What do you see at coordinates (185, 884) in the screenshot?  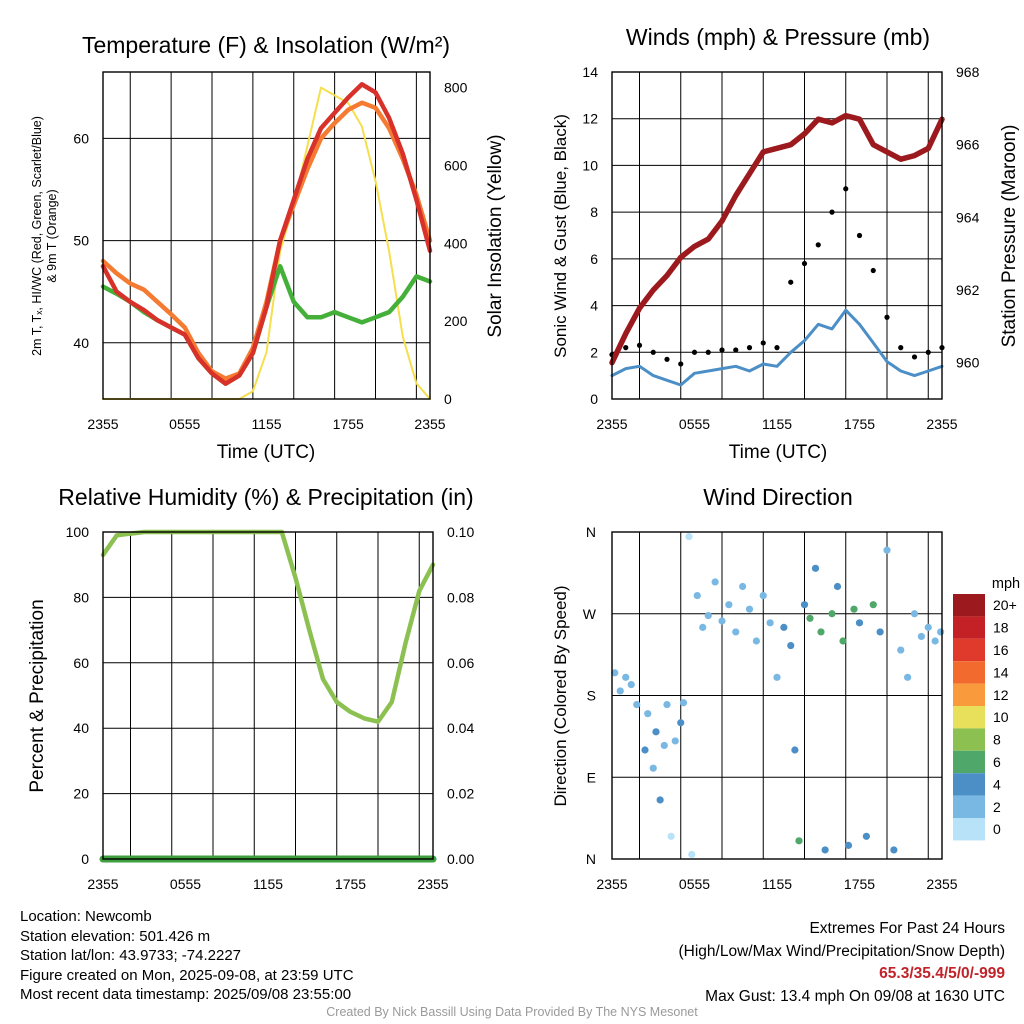 I see `humidity-x-tick-label: 0555` at bounding box center [185, 884].